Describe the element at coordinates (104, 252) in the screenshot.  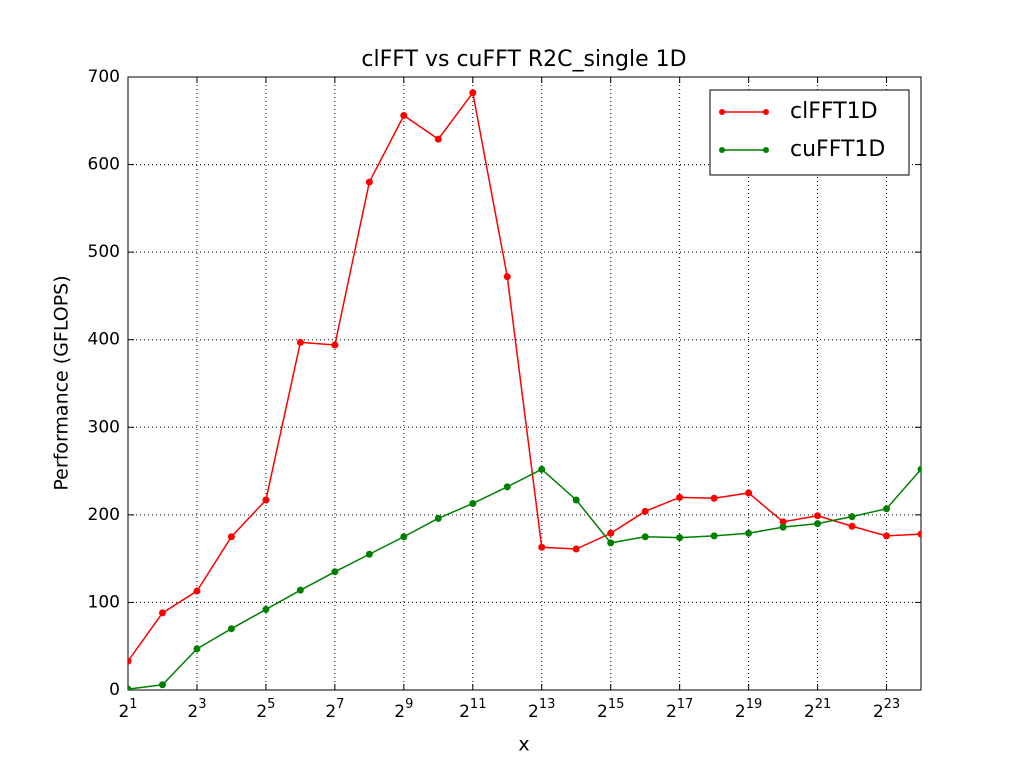
I see `y-tick-label: 500` at that location.